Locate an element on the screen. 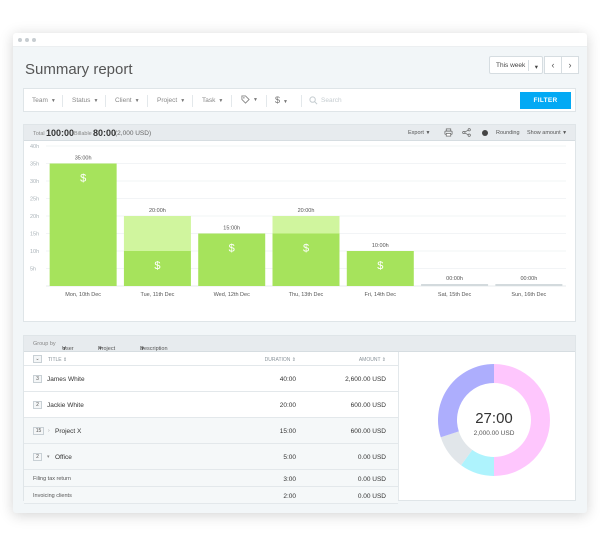 Image resolution: width=600 pixels, height=551 pixels. count-badge: 15 is located at coordinates (38, 431).